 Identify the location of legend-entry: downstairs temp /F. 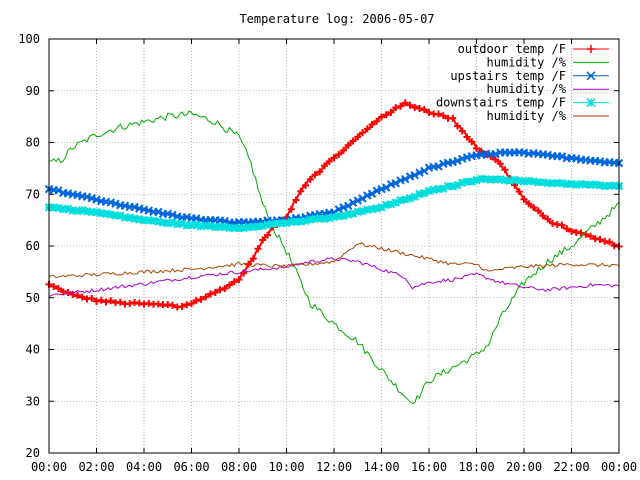
(522, 103).